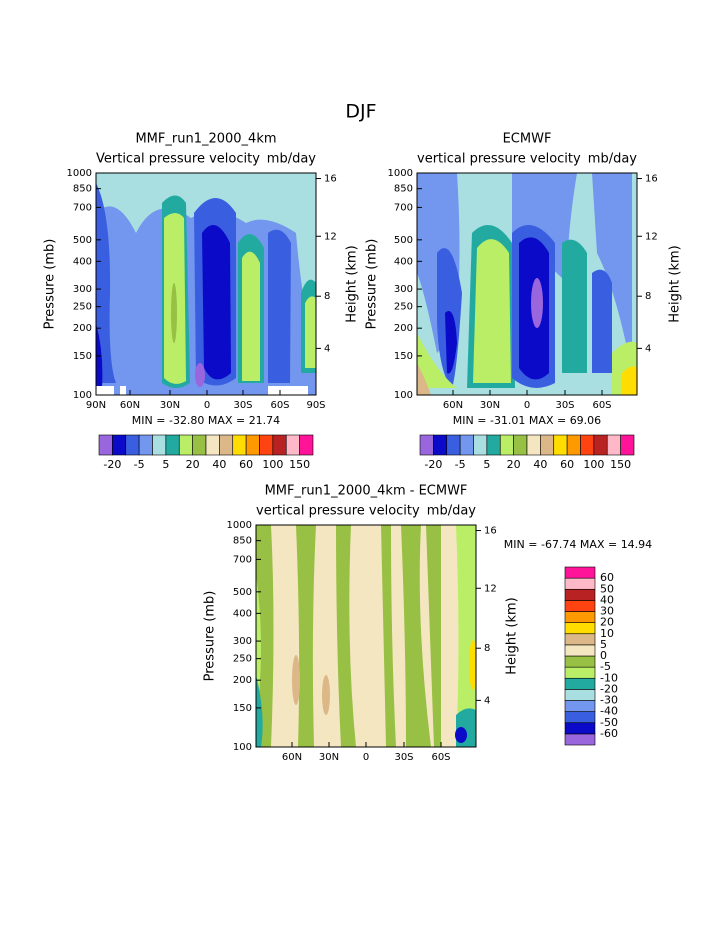  I want to click on y-tick-label: 1000, so click(239, 525).